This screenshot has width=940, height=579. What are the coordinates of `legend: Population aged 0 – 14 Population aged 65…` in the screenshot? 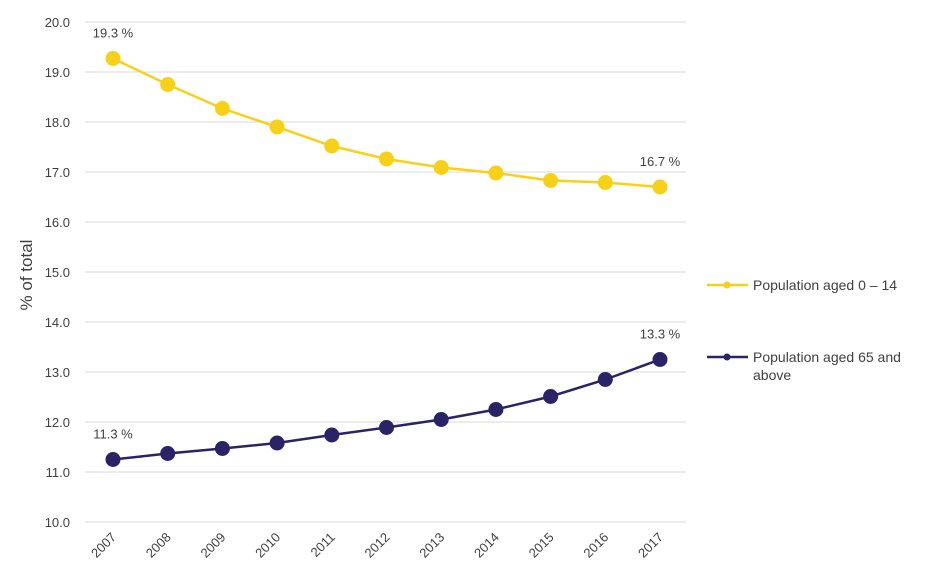 It's located at (804, 330).